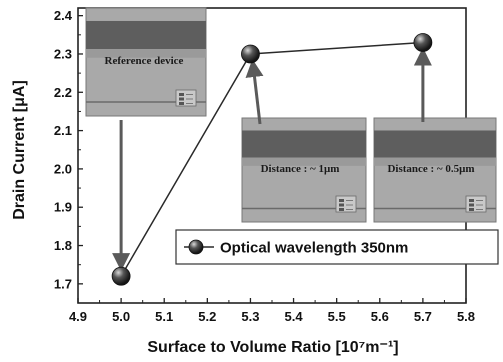 The width and height of the screenshot is (503, 362). Describe the element at coordinates (207, 316) in the screenshot. I see `x-tick-label: 5.2` at that location.